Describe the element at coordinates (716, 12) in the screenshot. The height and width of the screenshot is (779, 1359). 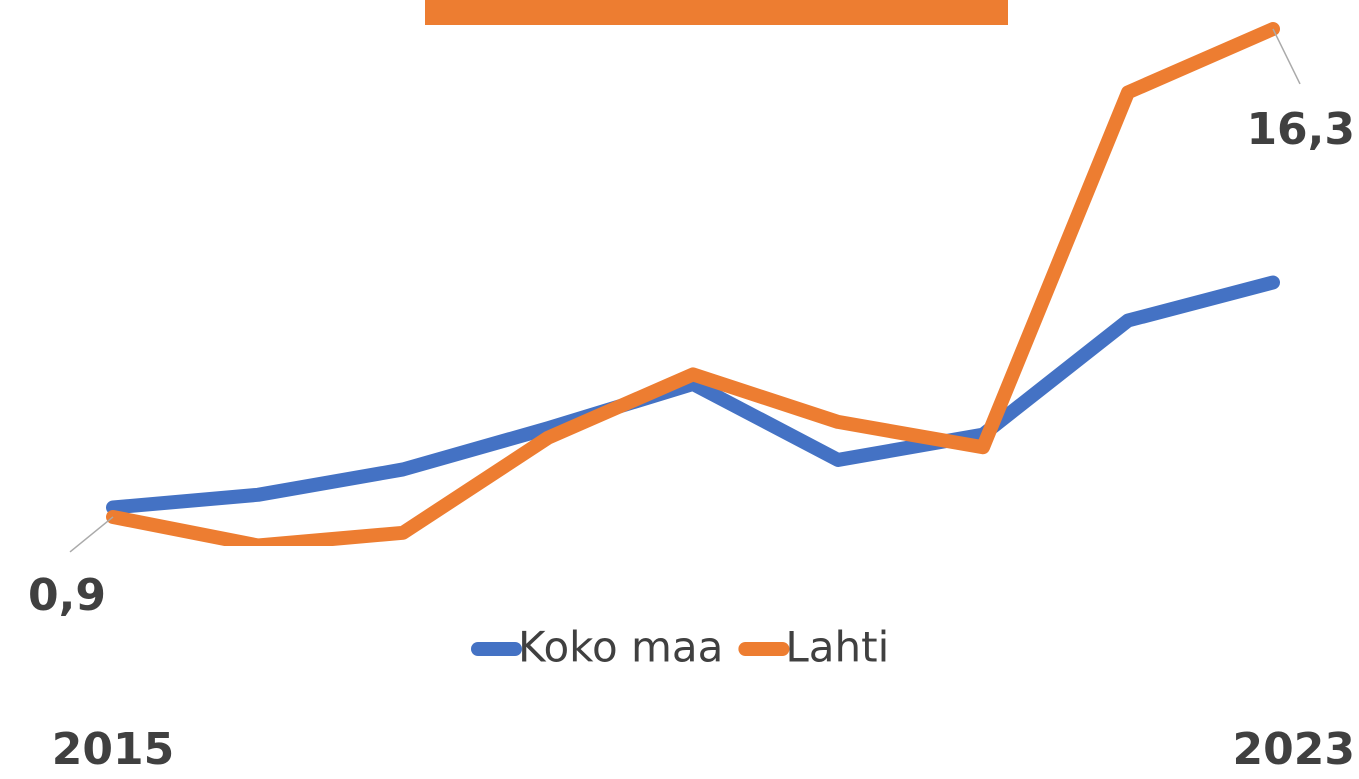
I see `title-bar` at that location.